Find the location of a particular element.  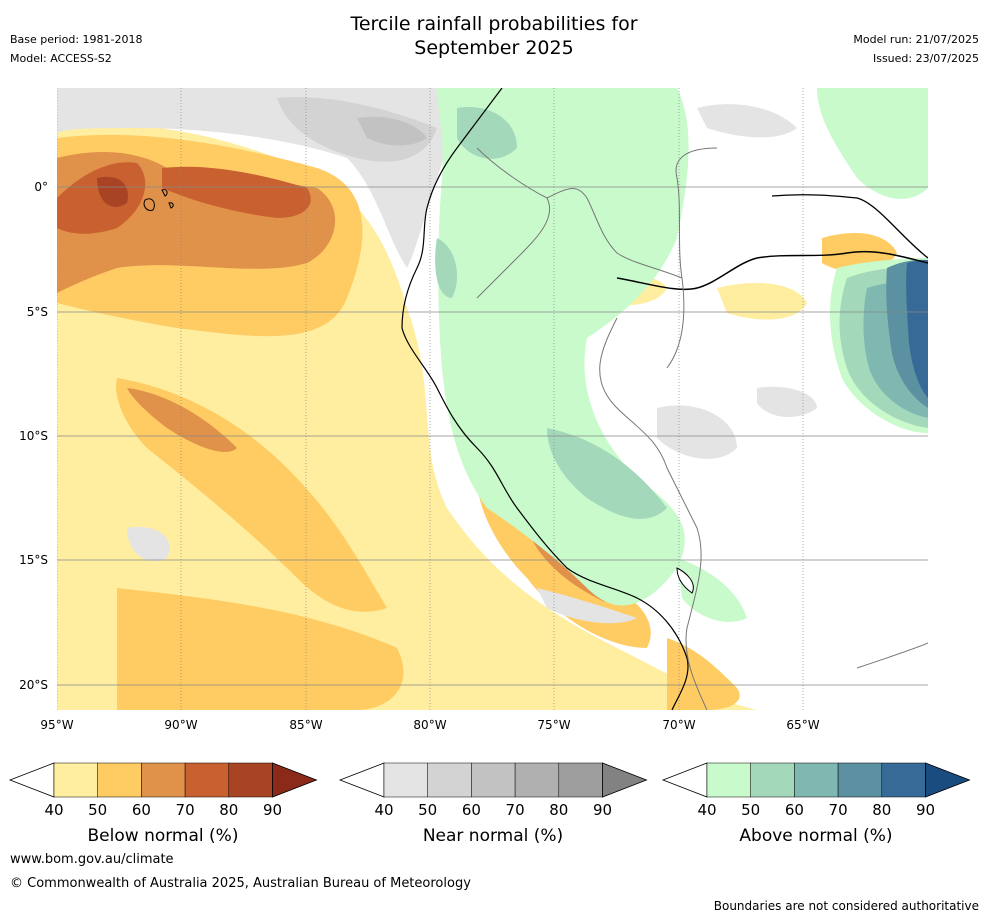

colorbars is located at coordinates (489, 780).